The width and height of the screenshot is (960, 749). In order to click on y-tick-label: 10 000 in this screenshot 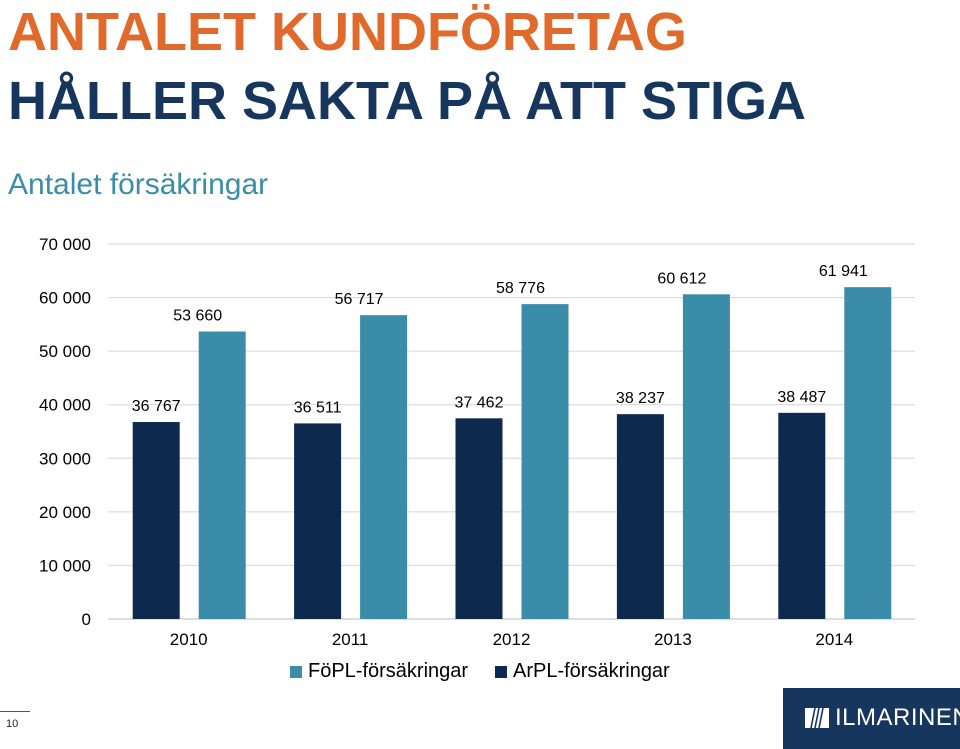, I will do `click(65, 565)`.